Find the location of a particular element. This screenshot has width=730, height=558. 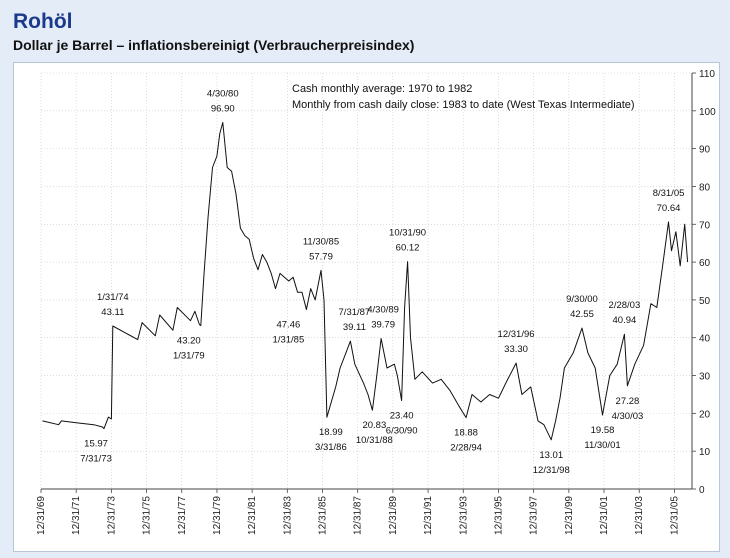

annotation-value: 27.28 is located at coordinates (628, 401).